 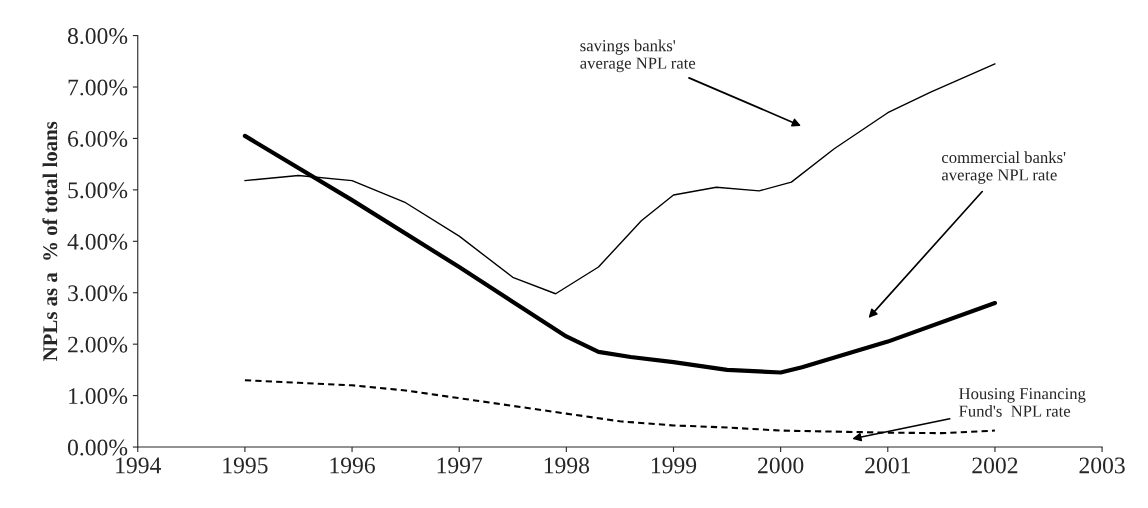 I want to click on y-tick-label: 1.00%, so click(x=98, y=396).